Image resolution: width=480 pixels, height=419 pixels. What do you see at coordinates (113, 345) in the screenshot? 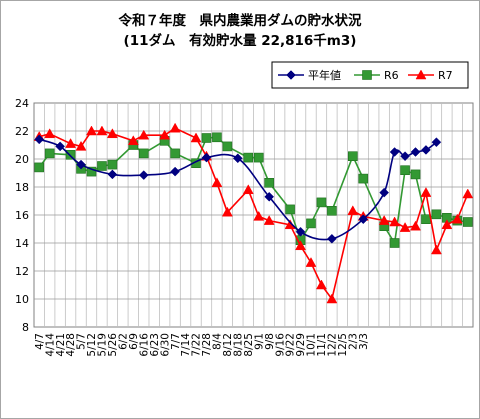
I see `x-tick-label: 5/26` at bounding box center [113, 345].